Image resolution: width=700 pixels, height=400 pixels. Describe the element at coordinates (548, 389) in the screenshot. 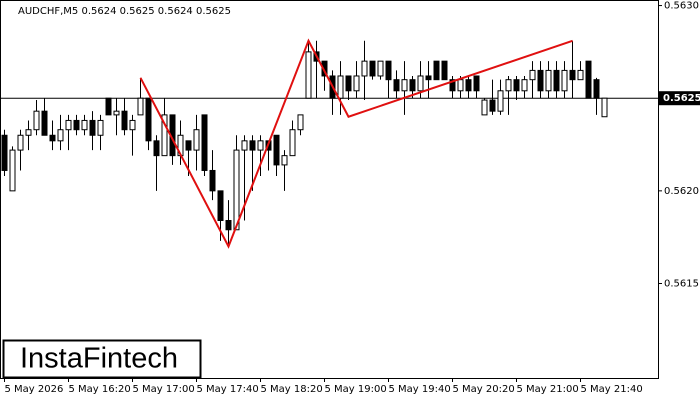

I see `x-tick-label: 5 May 21:00` at that location.